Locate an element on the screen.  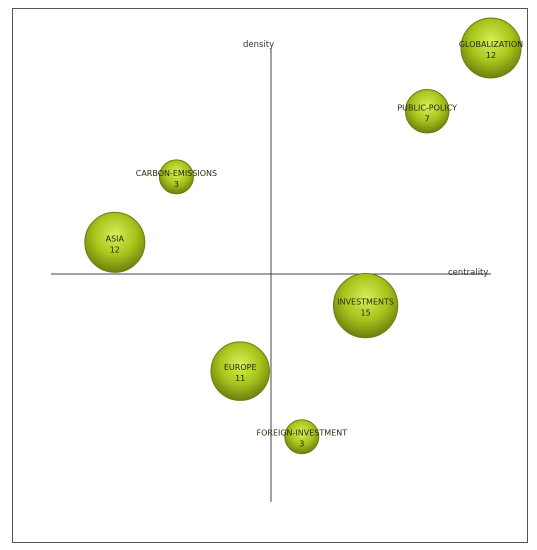
bubble-count: 15 is located at coordinates (366, 313).